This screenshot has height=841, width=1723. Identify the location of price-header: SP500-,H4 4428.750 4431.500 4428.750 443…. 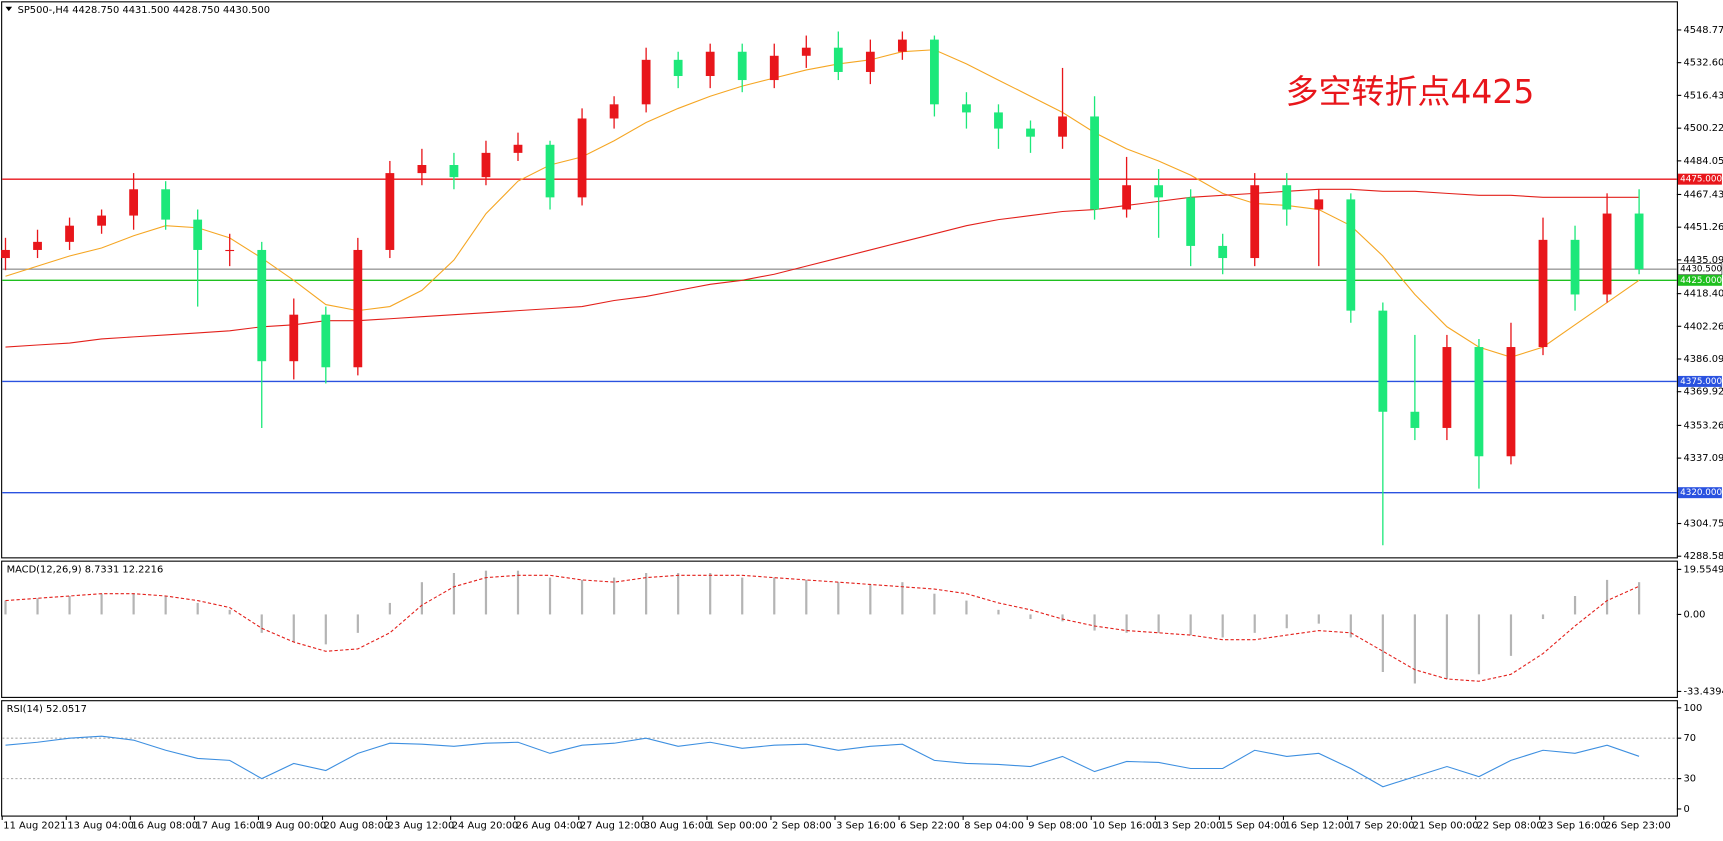
(144, 10).